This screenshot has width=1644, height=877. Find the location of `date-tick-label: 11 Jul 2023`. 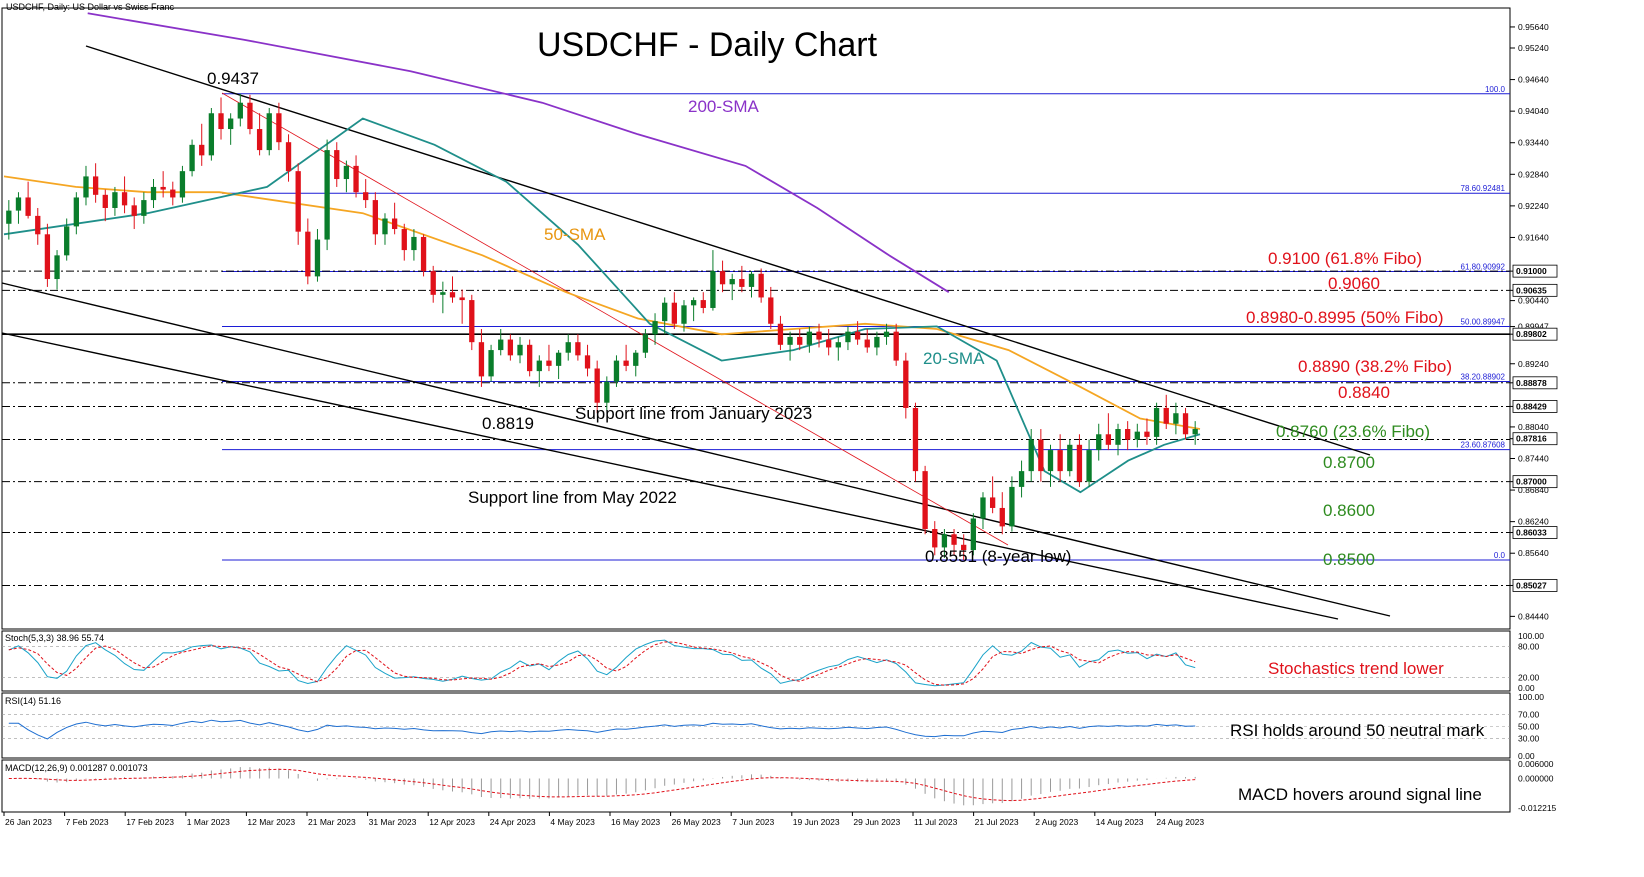

date-tick-label: 11 Jul 2023 is located at coordinates (936, 822).